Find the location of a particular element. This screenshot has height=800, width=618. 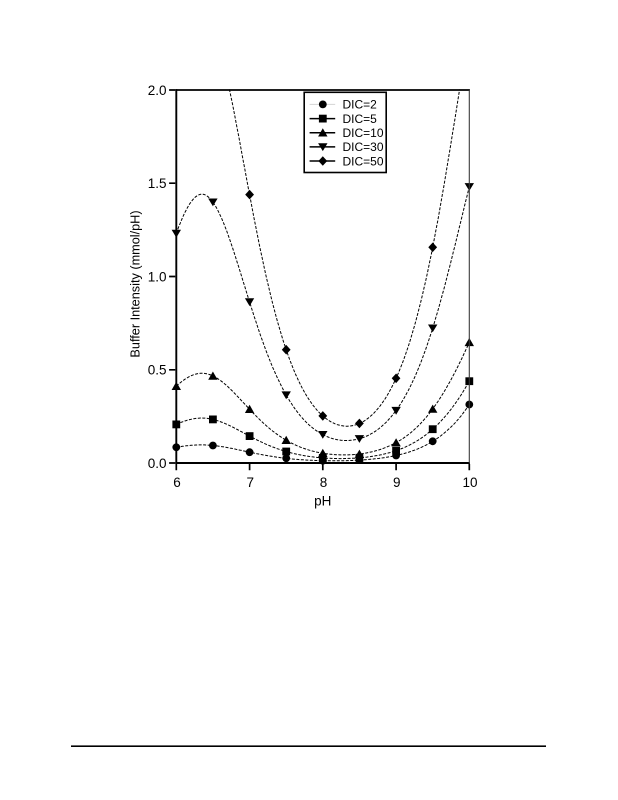

svg-text: 6 is located at coordinates (177, 482).